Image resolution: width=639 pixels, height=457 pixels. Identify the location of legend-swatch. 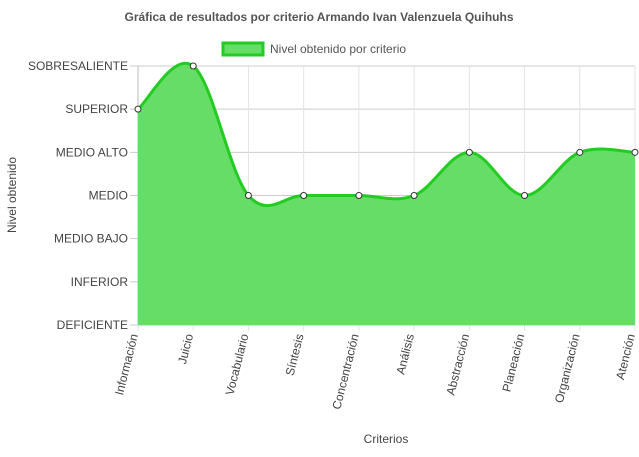
(243, 49).